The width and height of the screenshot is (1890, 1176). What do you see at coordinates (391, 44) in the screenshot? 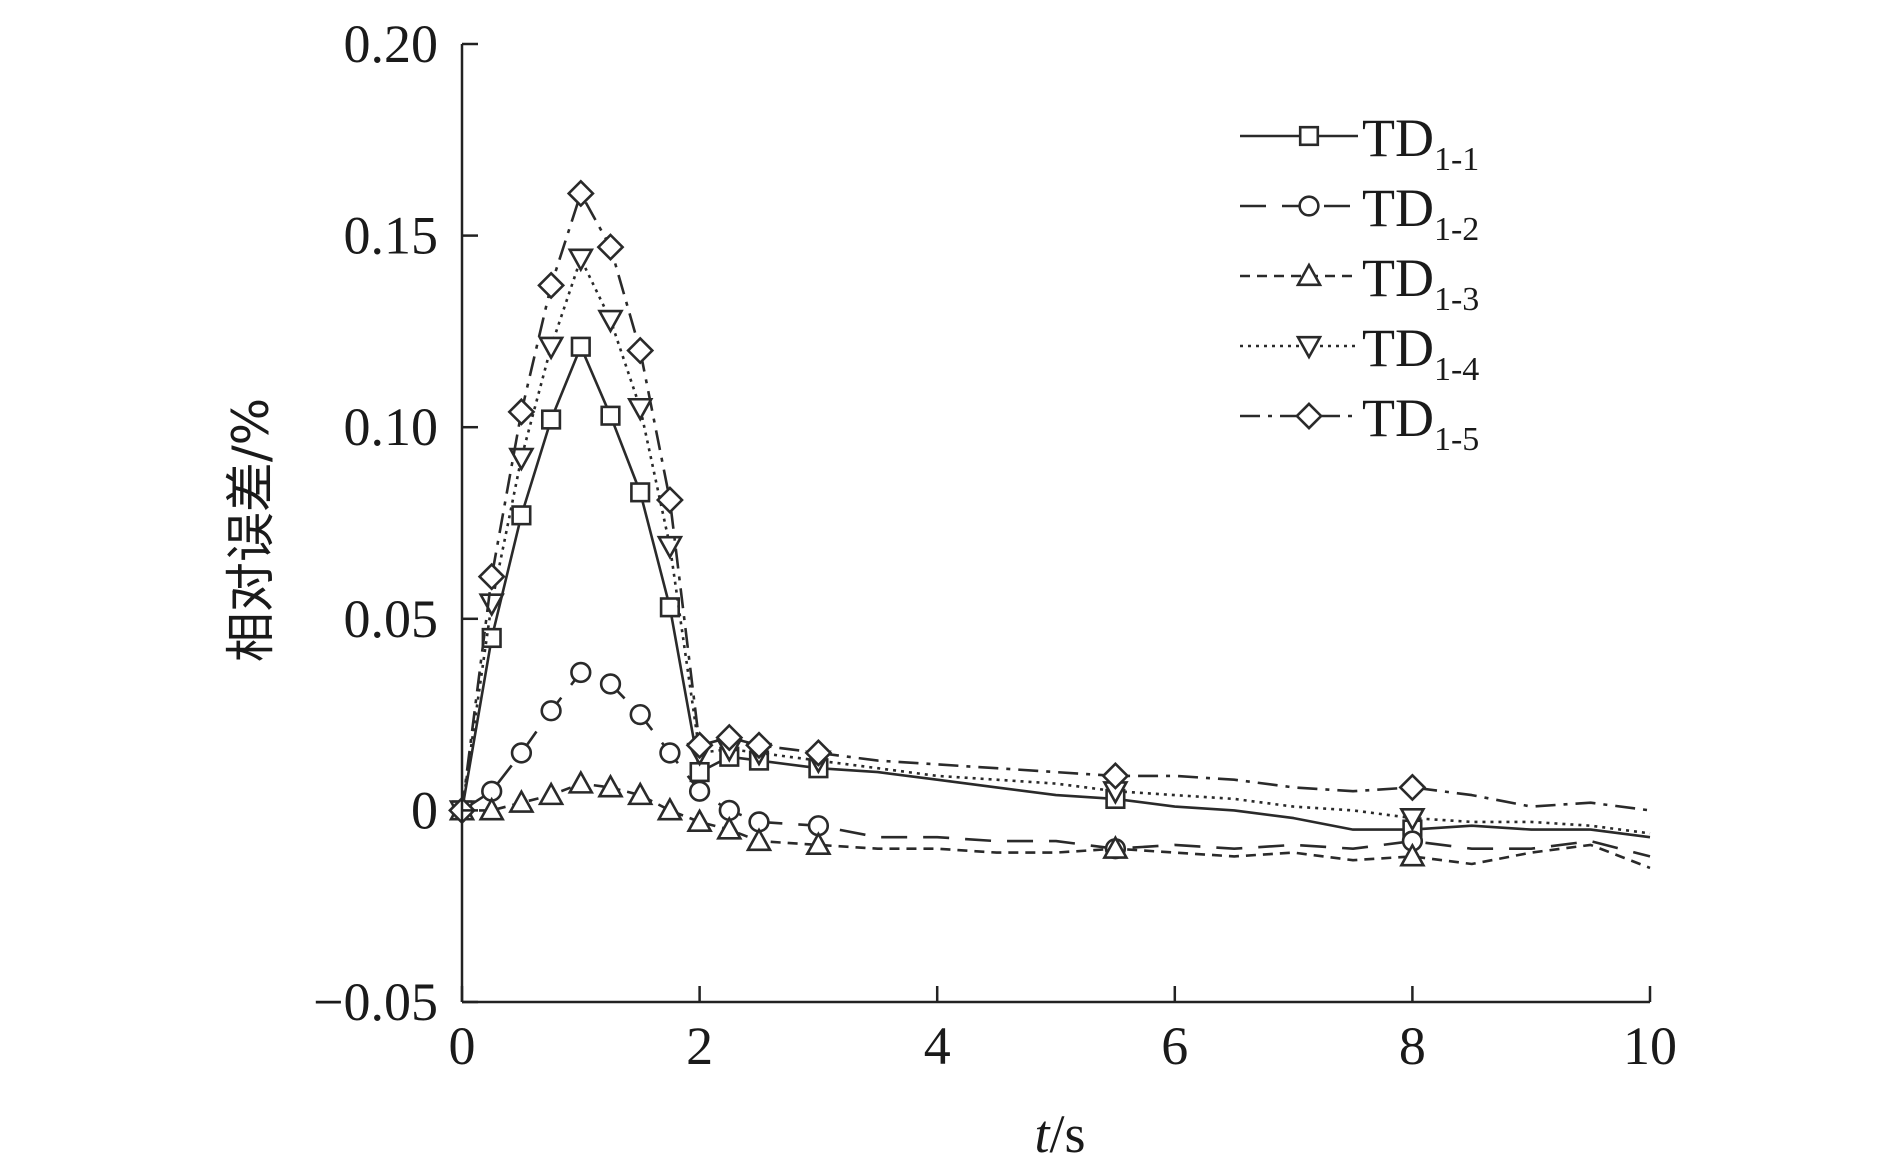
I see `y-tick-label: 0.20` at bounding box center [391, 44].